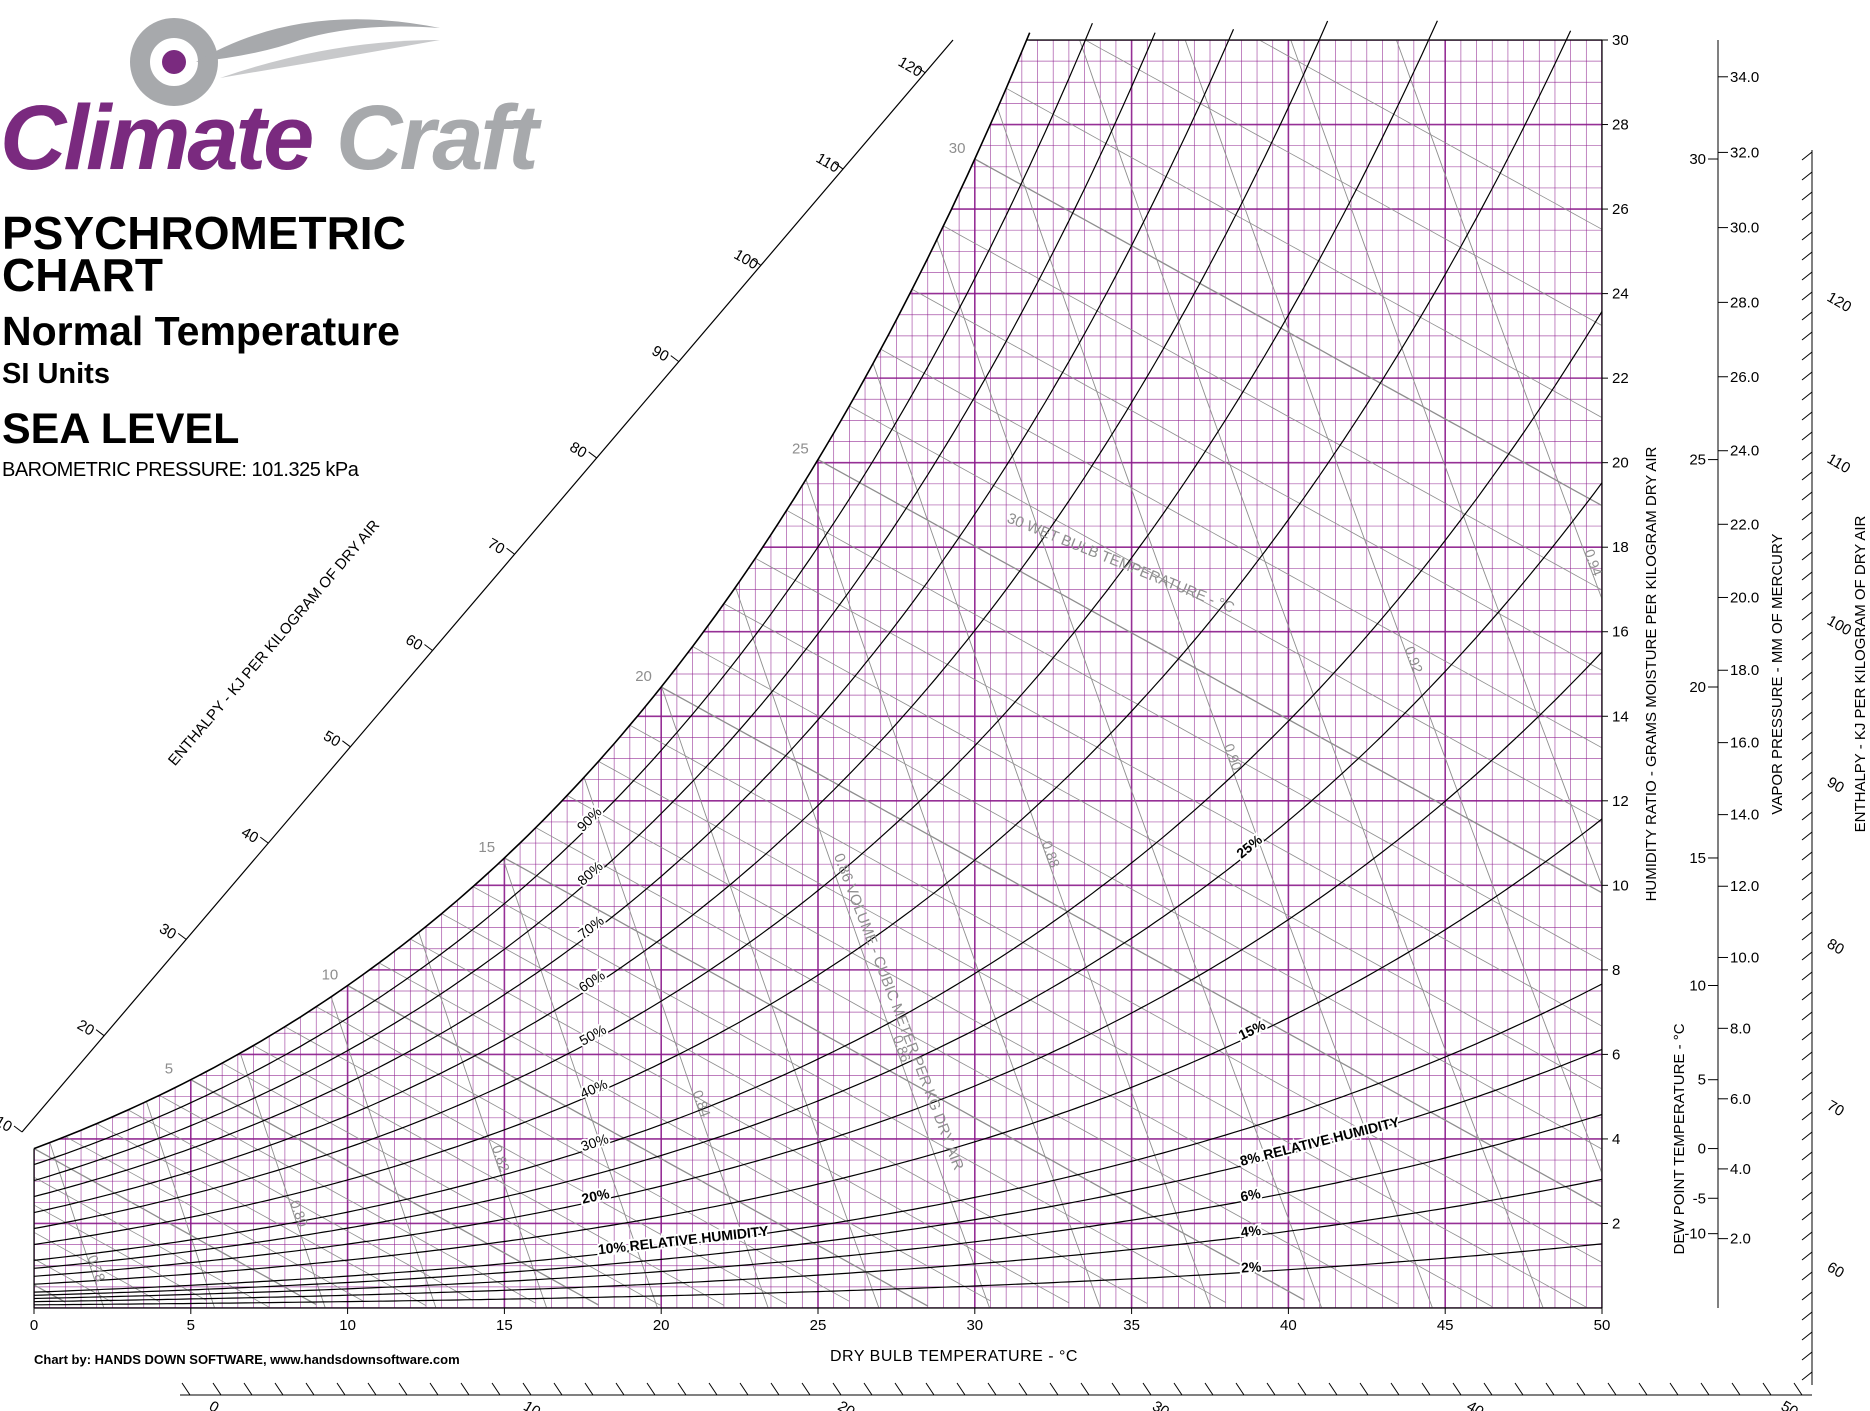  What do you see at coordinates (1744, 957) in the screenshot?
I see `vapor-pressure-label: 10.0` at bounding box center [1744, 957].